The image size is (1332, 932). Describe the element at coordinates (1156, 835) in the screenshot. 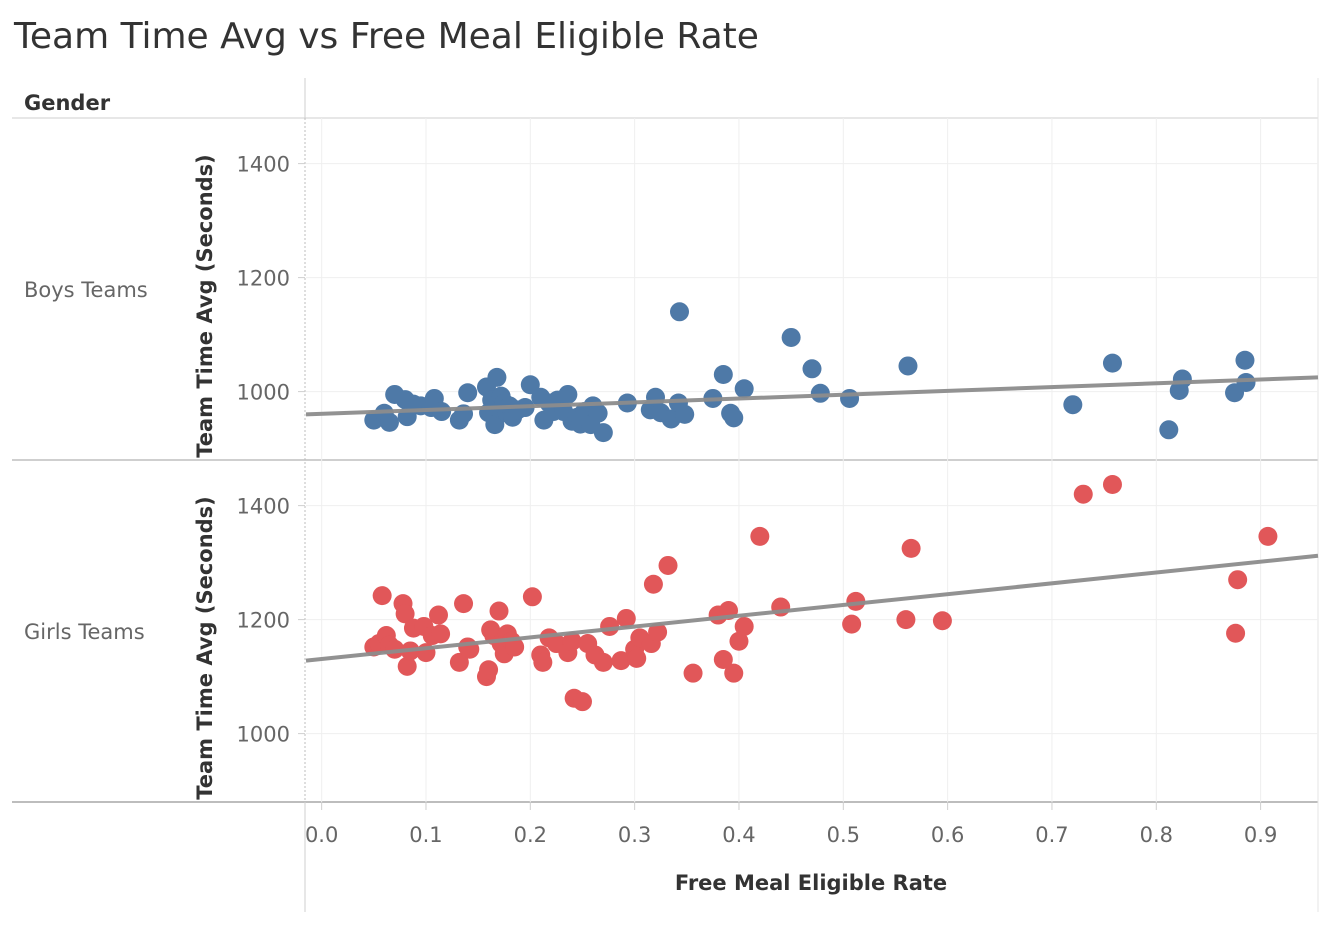

I see `x-tick-label: 0.8` at that location.